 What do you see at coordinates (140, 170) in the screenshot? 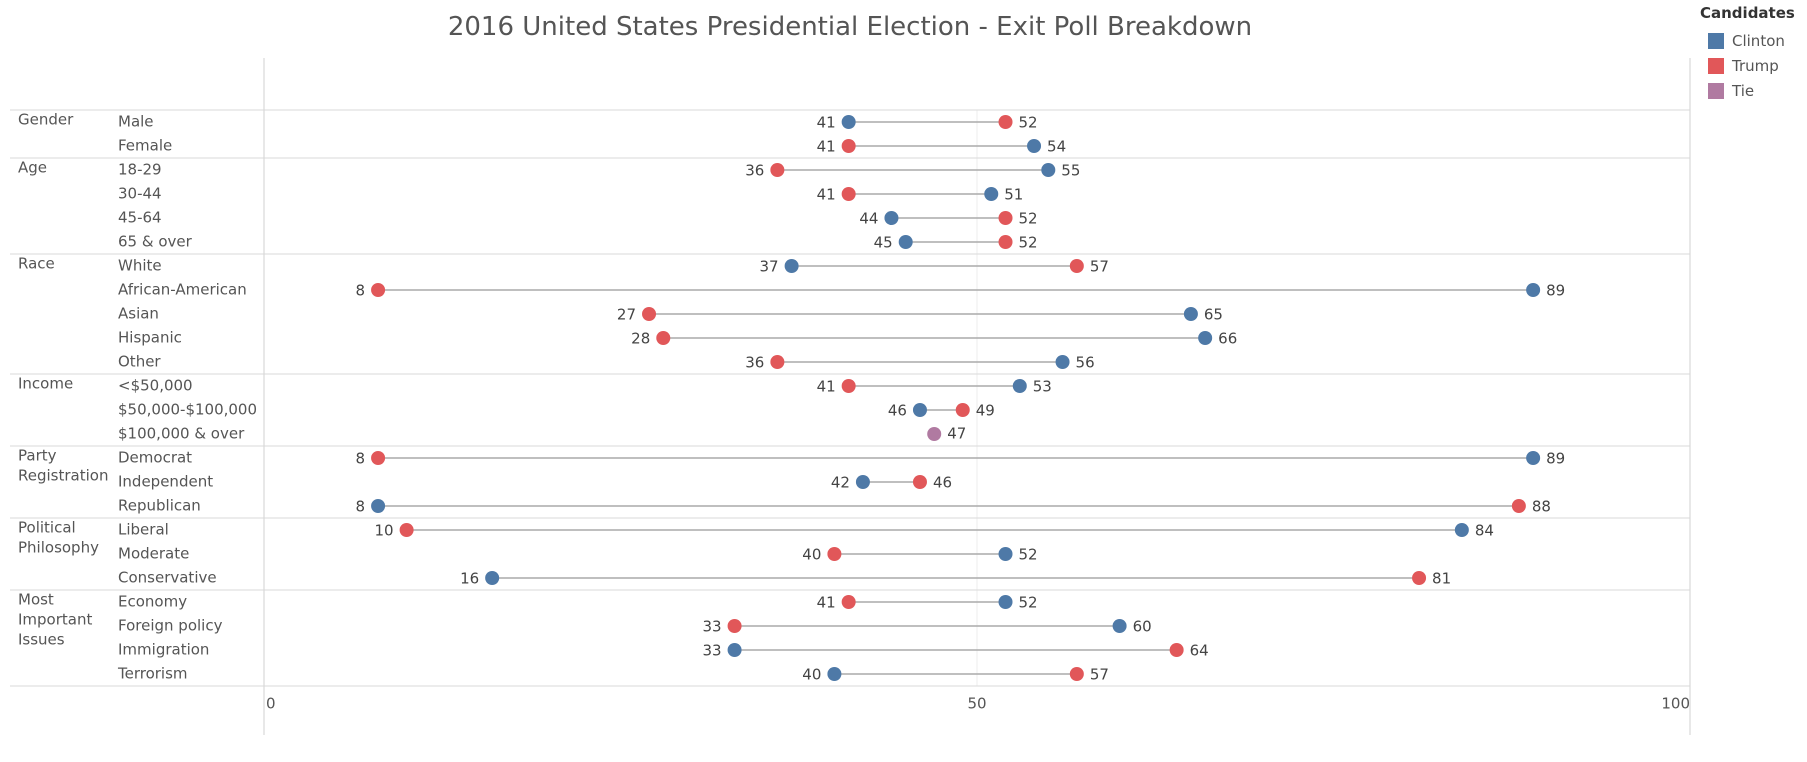
I see `row-label: 18-29` at bounding box center [140, 170].